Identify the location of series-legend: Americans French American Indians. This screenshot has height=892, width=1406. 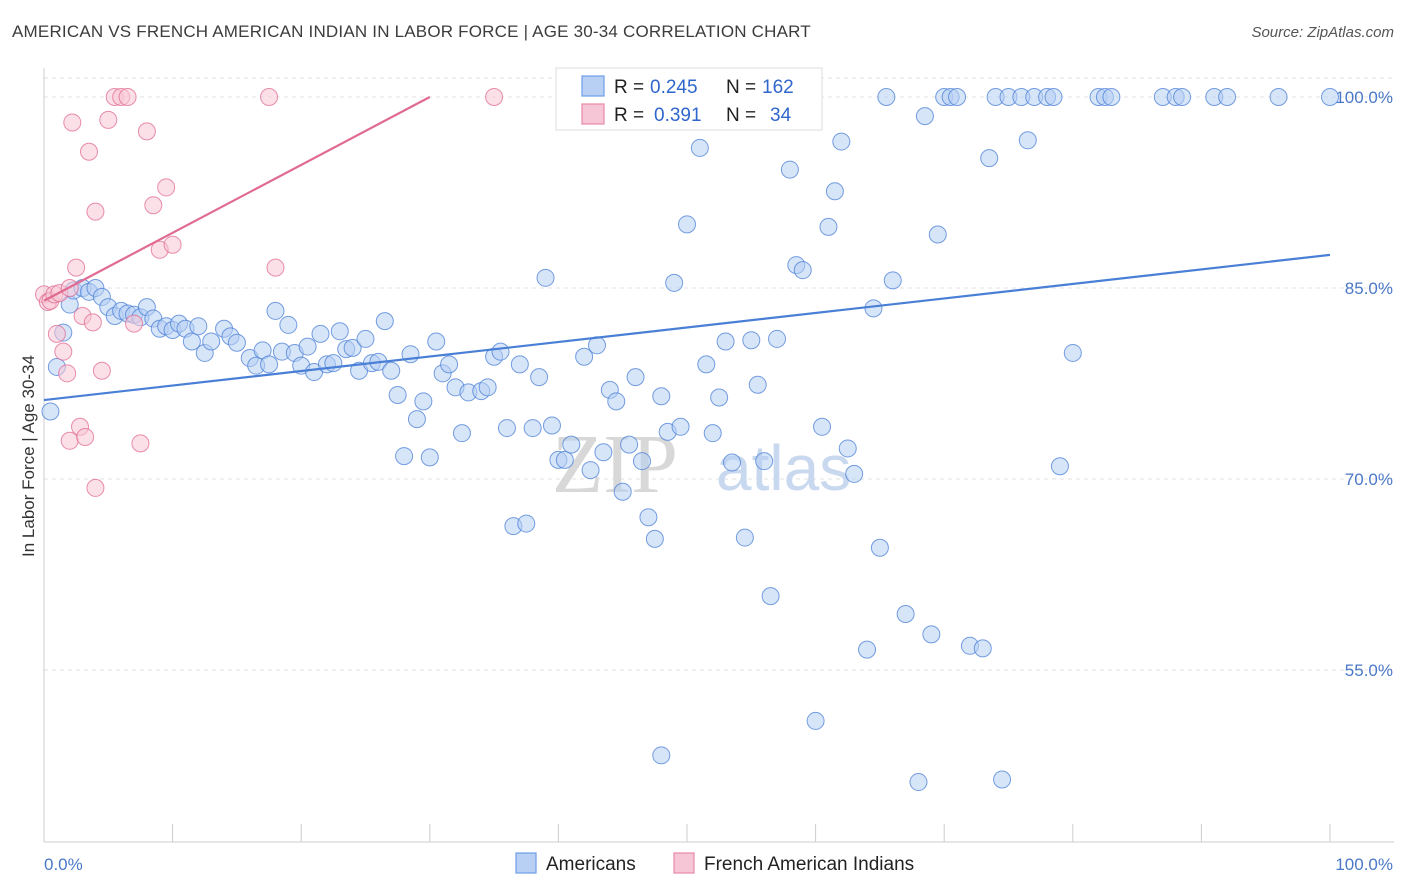
(714, 863).